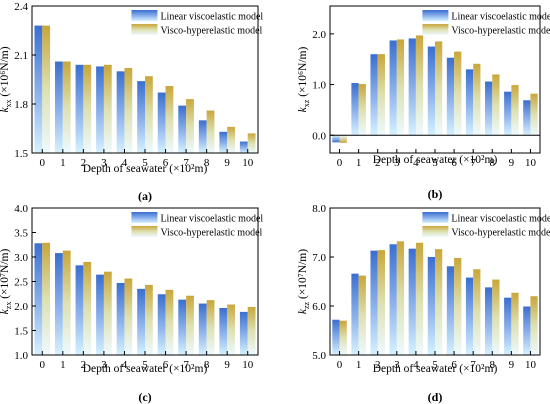 The width and height of the screenshot is (550, 404). I want to click on y-tick-label: 2.0, so click(319, 35).